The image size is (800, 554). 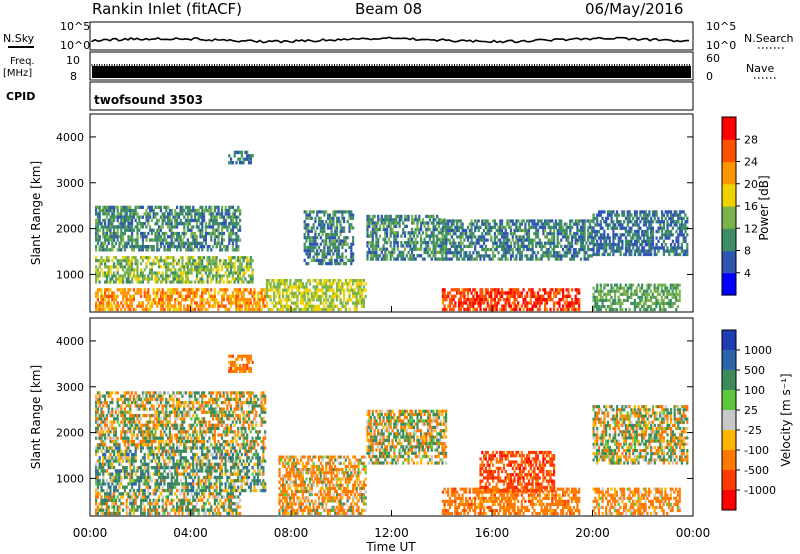 What do you see at coordinates (391, 72) in the screenshot?
I see `freq-trace` at bounding box center [391, 72].